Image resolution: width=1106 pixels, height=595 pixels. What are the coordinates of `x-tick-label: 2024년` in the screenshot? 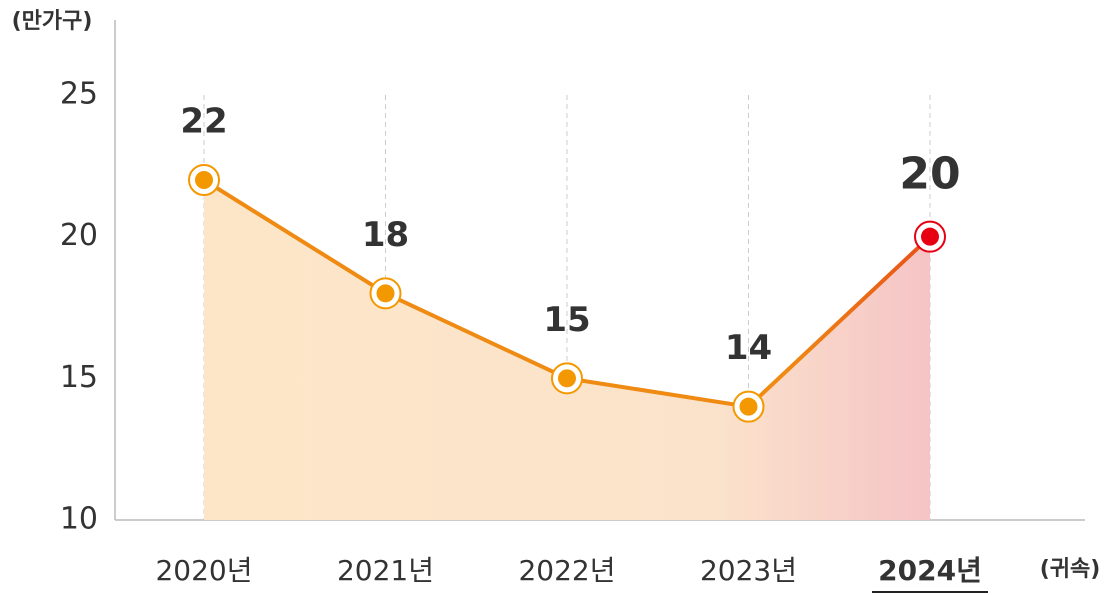 It's located at (930, 570).